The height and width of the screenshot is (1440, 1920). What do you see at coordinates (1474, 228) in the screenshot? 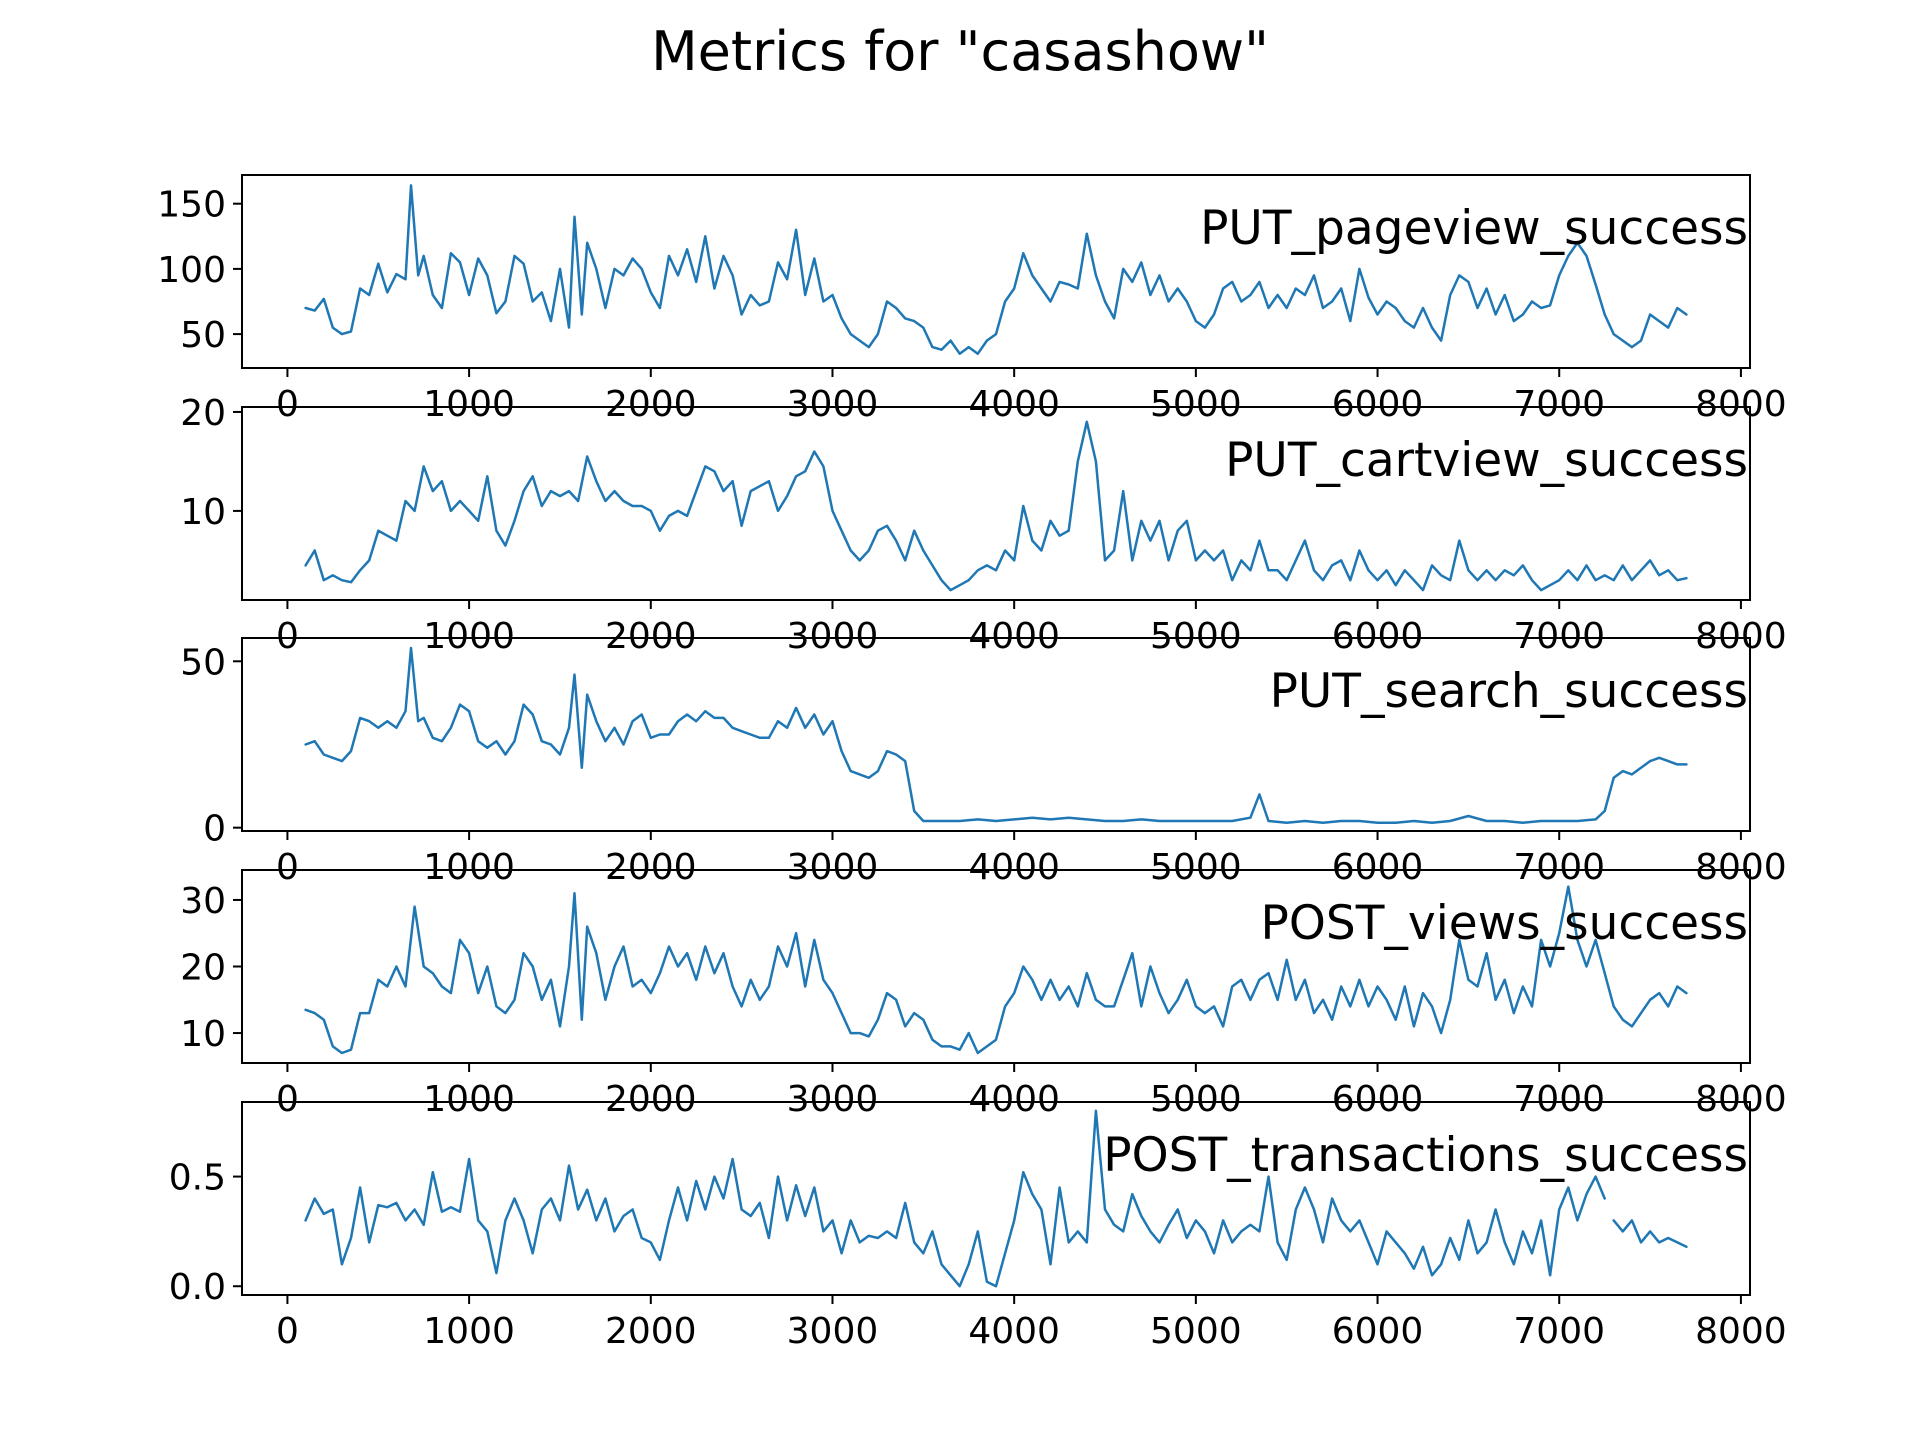
I see `panel-label: PUT_pageview_success` at bounding box center [1474, 228].